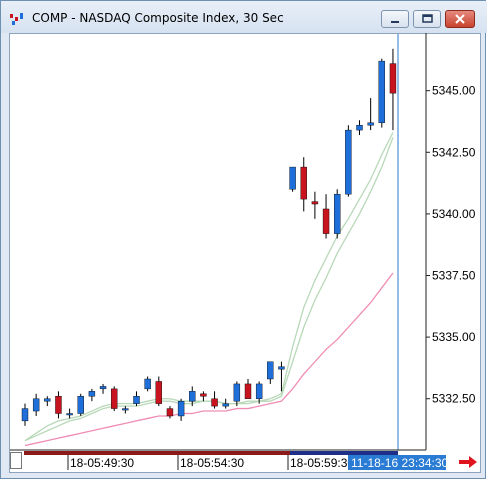 The image size is (488, 481). I want to click on y-tick-label: 5342.50, so click(454, 152).